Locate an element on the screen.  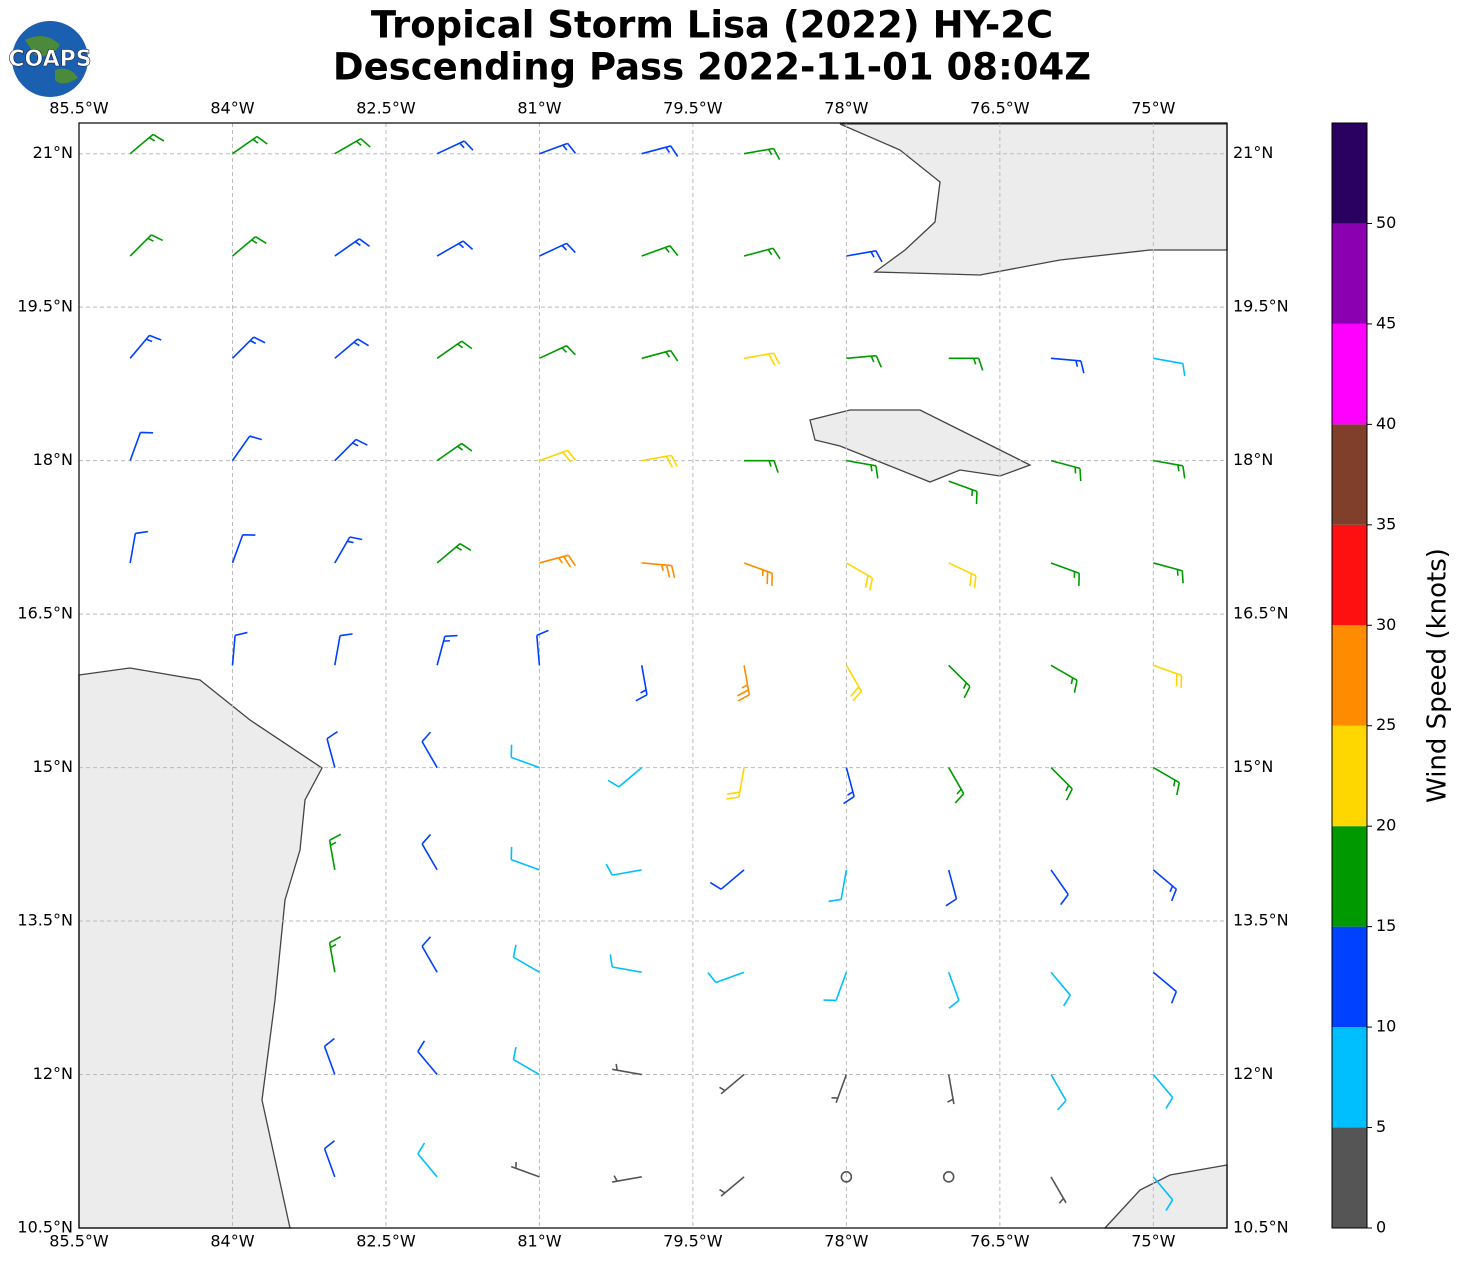
title: Tropical Storm Lisa (2022) HY-2C is located at coordinates (712, 25).